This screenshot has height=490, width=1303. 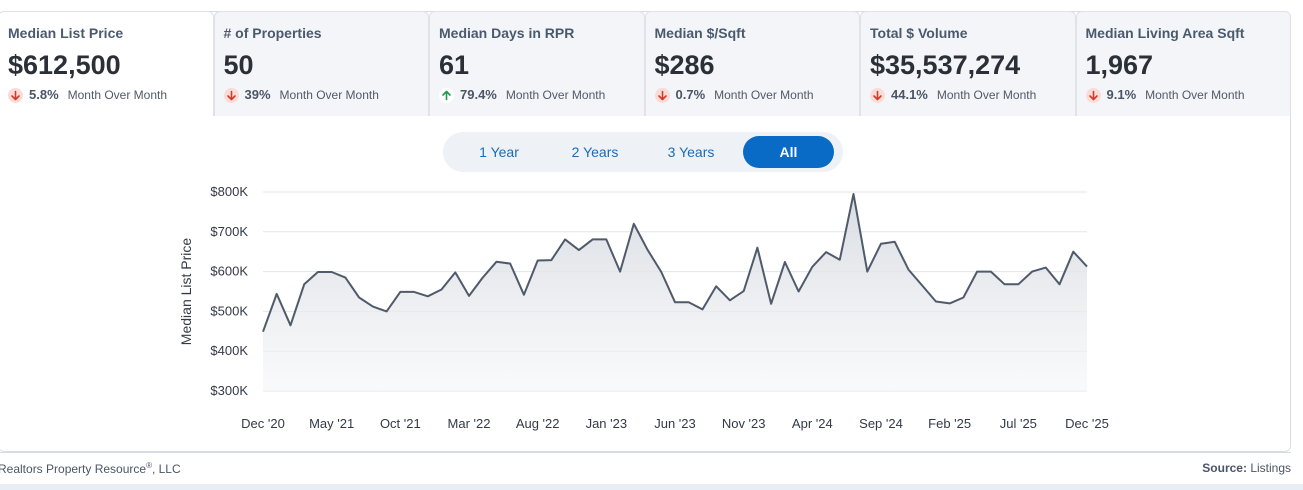 What do you see at coordinates (919, 33) in the screenshot?
I see `metric-title: Total $ Volume` at bounding box center [919, 33].